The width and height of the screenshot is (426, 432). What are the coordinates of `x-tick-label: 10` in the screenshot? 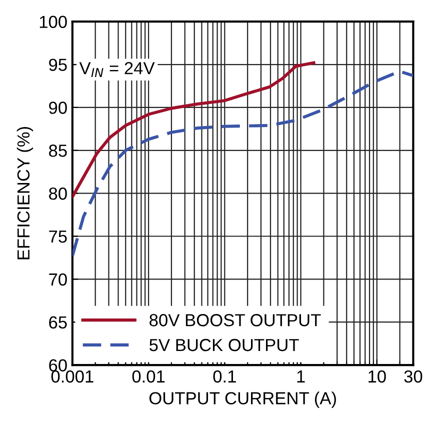 It's located at (377, 376).